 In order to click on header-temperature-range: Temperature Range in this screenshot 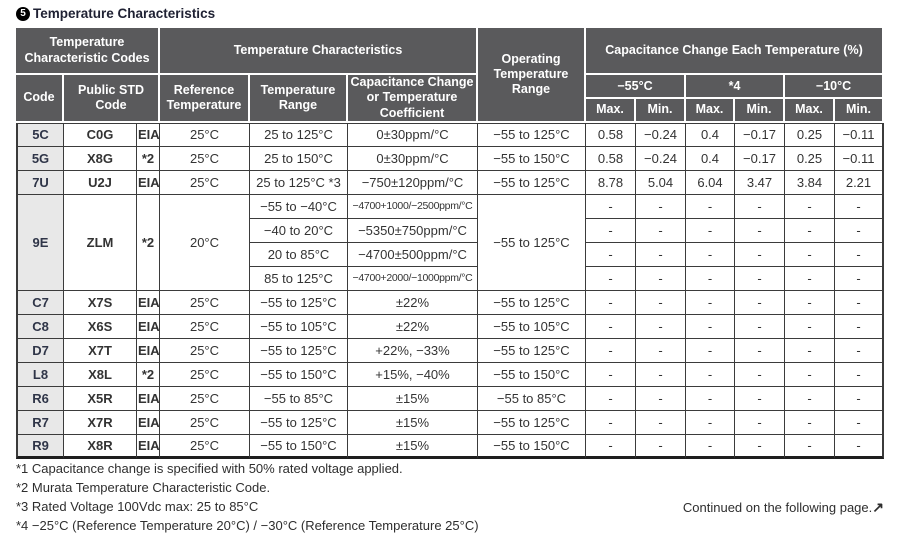, I will do `click(299, 99)`.